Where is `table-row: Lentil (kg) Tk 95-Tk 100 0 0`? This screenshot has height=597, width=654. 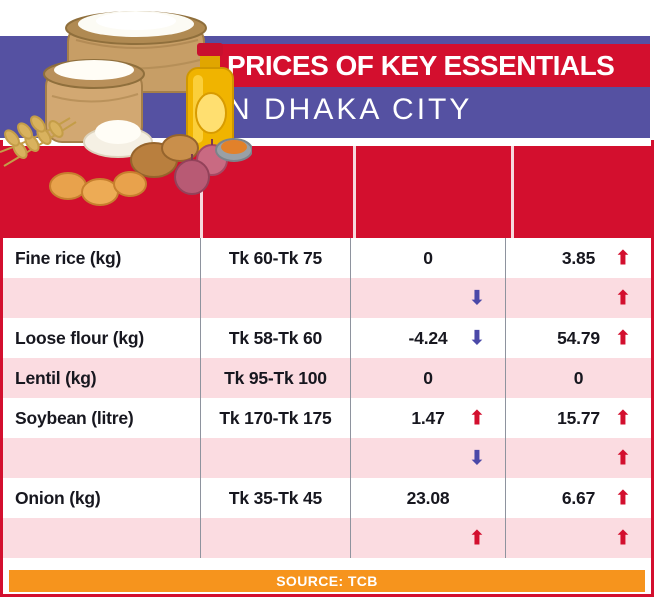
table-row: Lentil (kg) Tk 95-Tk 100 0 0 is located at coordinates (327, 378).